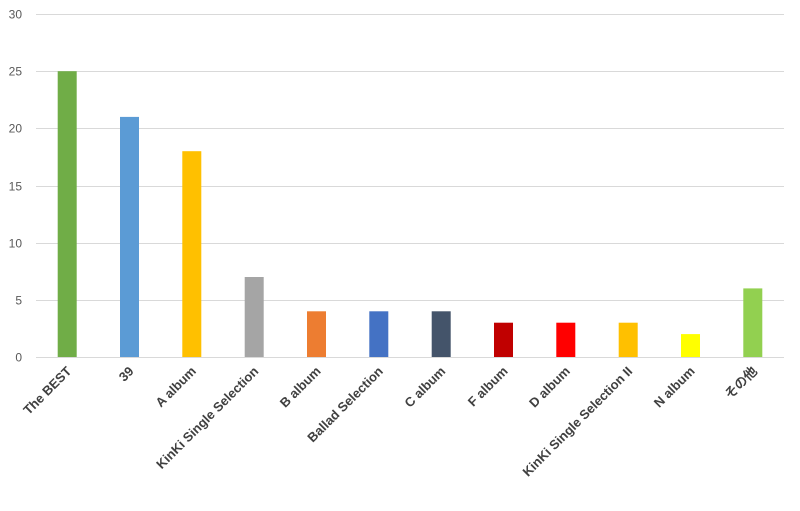  What do you see at coordinates (18, 301) in the screenshot?
I see `y-tick-label: 5` at bounding box center [18, 301].